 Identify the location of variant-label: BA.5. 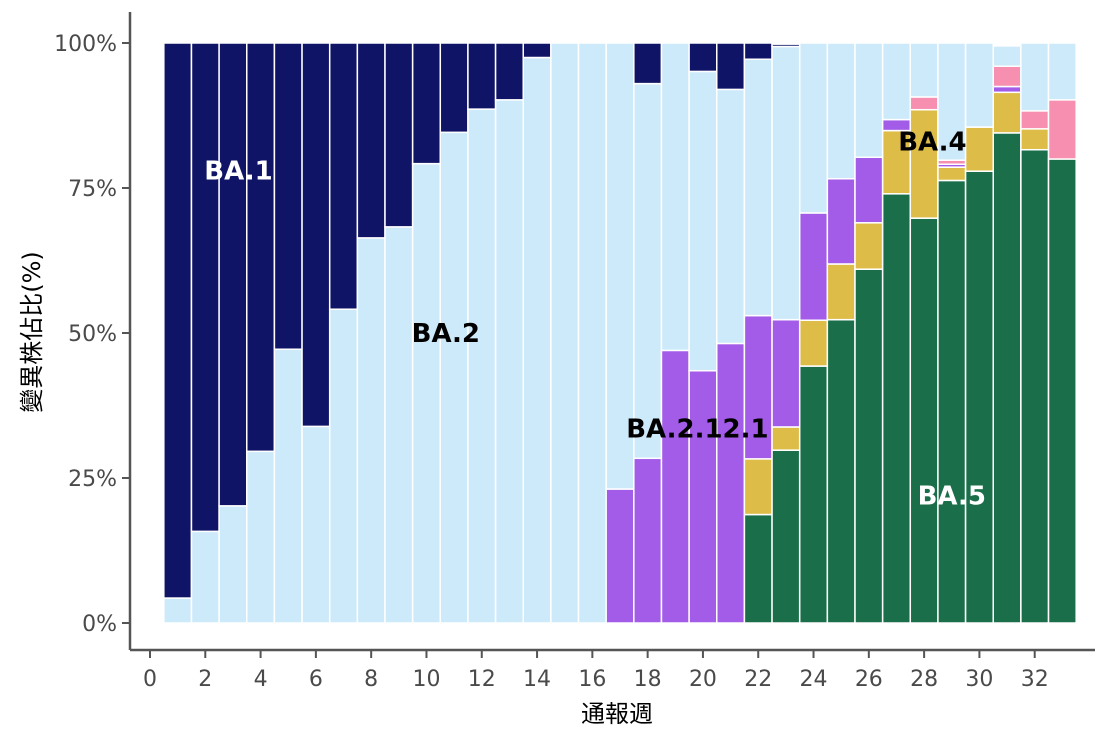
(952, 496).